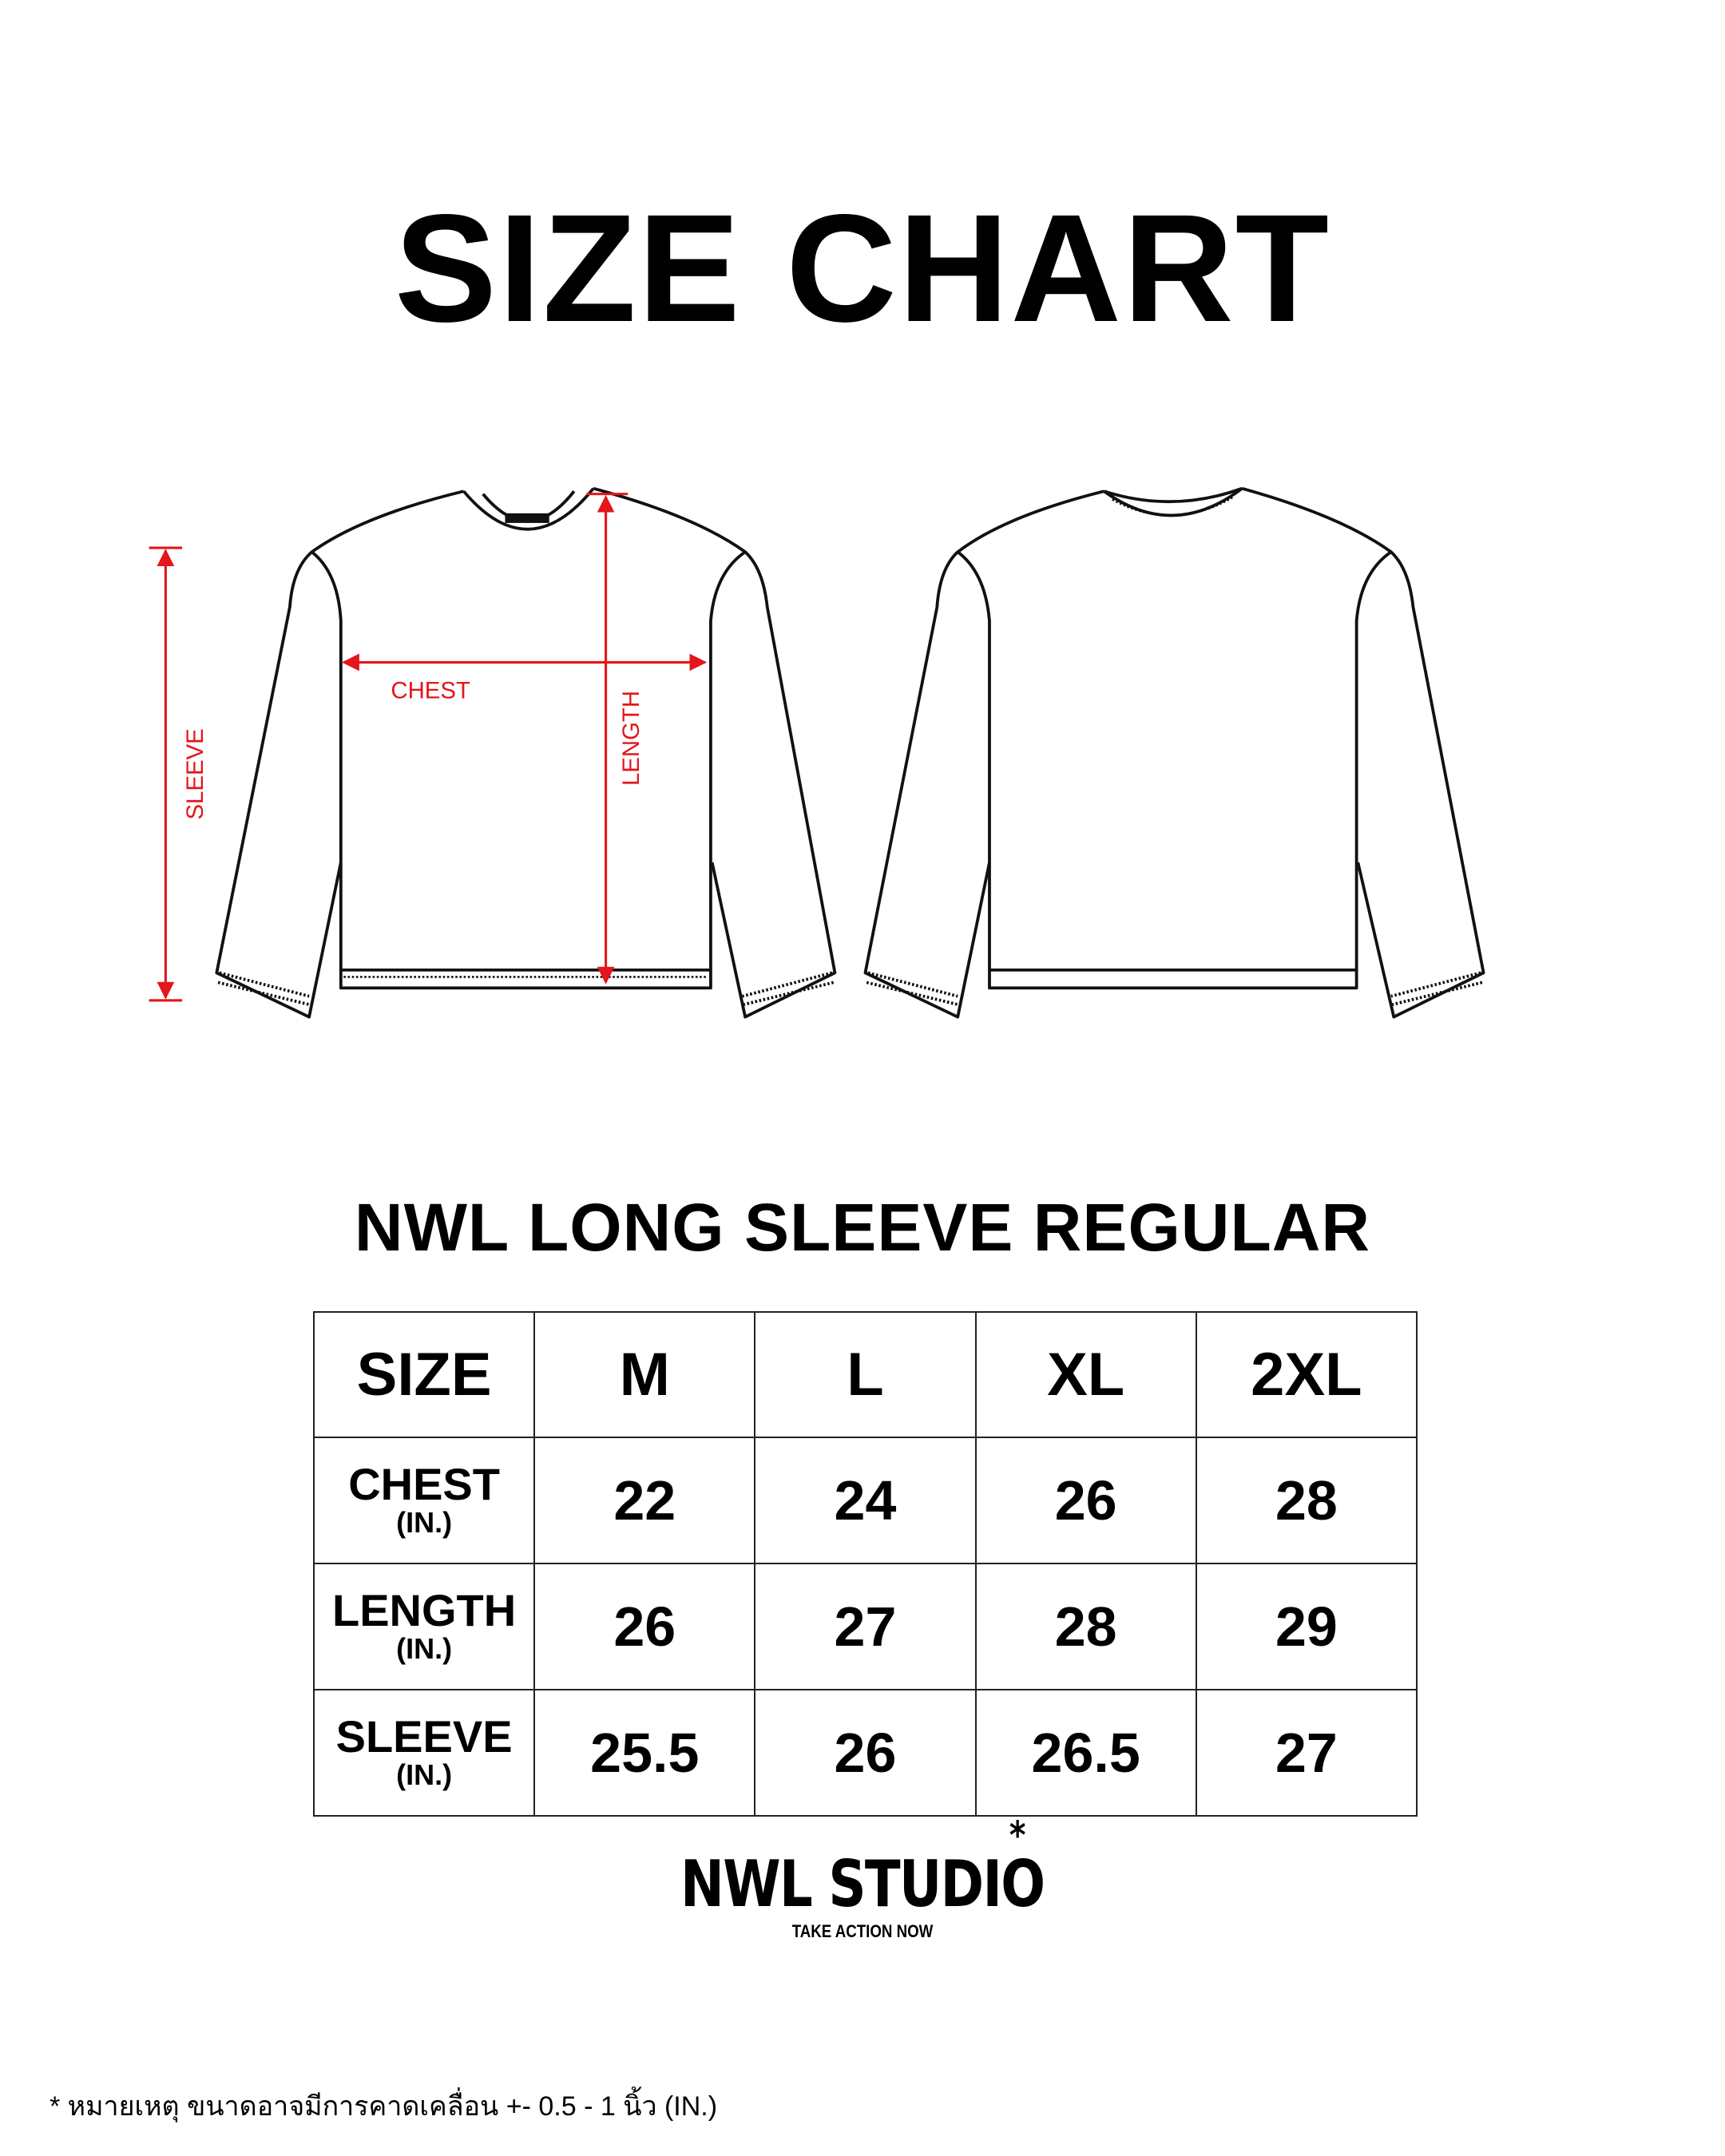 The height and width of the screenshot is (2156, 1725). Describe the element at coordinates (429, 747) in the screenshot. I see `measurement-arrows` at that location.